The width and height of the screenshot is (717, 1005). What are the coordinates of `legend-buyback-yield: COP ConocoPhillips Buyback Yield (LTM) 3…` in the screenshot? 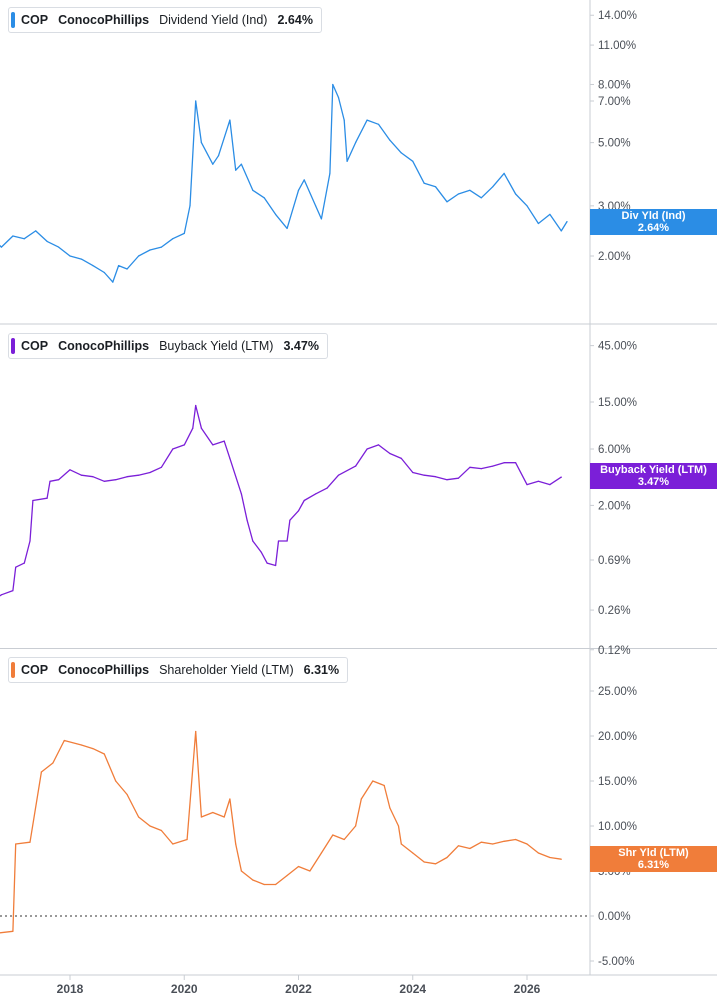 It's located at (168, 346).